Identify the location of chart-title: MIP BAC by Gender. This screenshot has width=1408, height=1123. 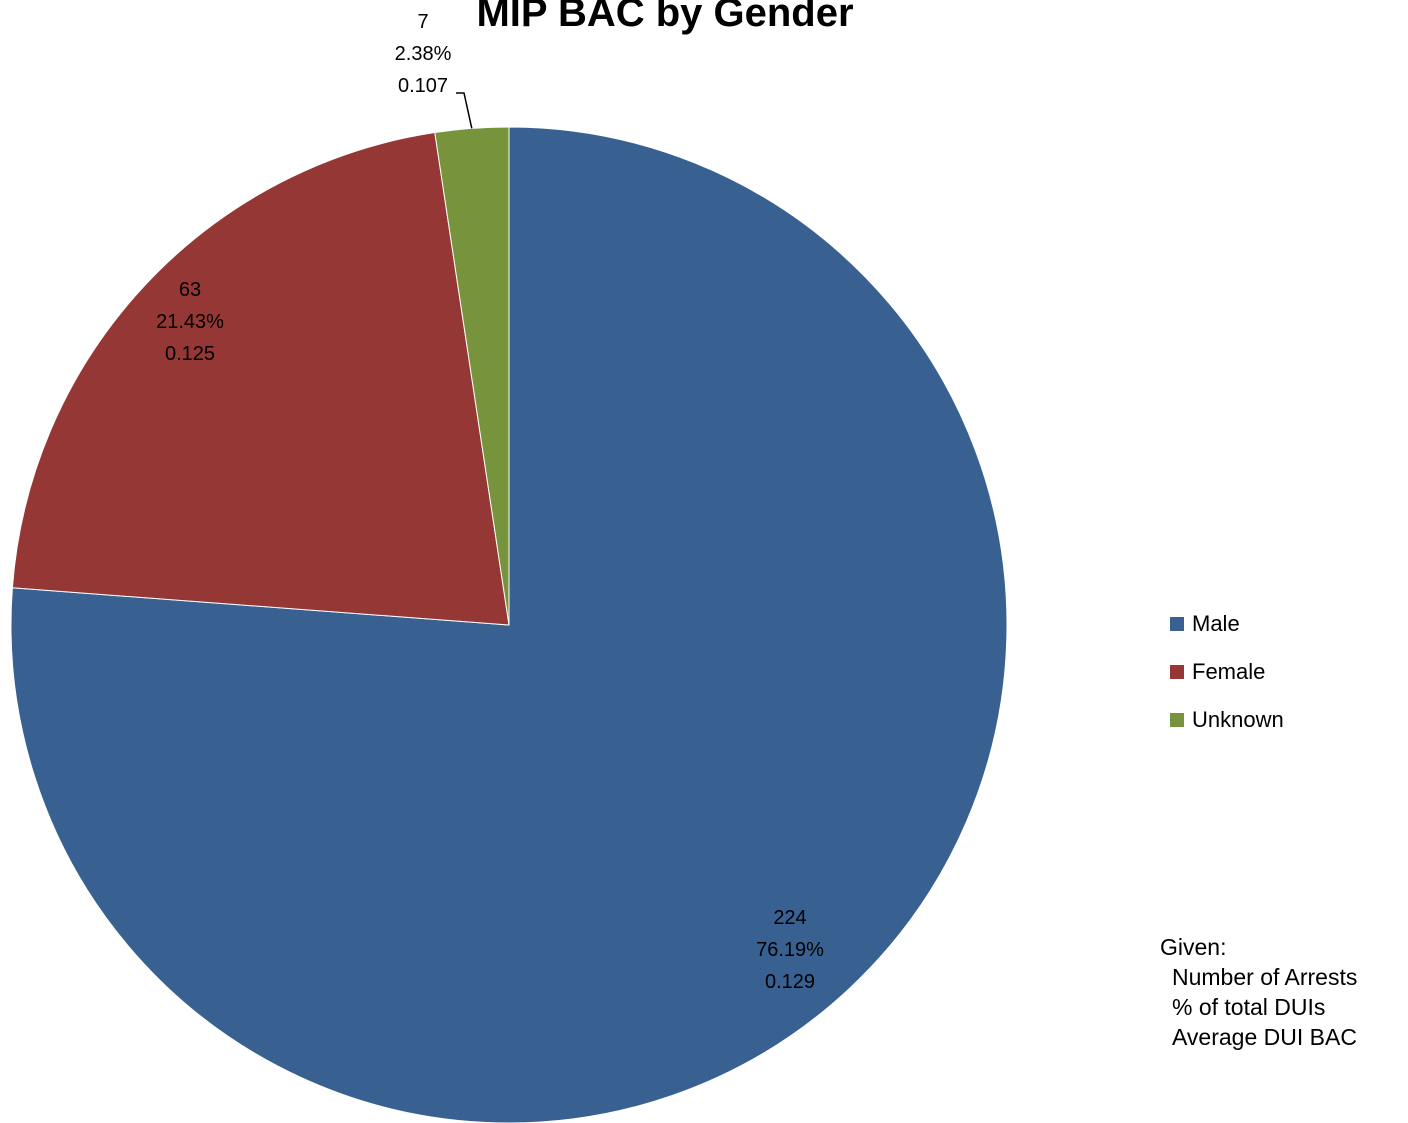
(664, 17).